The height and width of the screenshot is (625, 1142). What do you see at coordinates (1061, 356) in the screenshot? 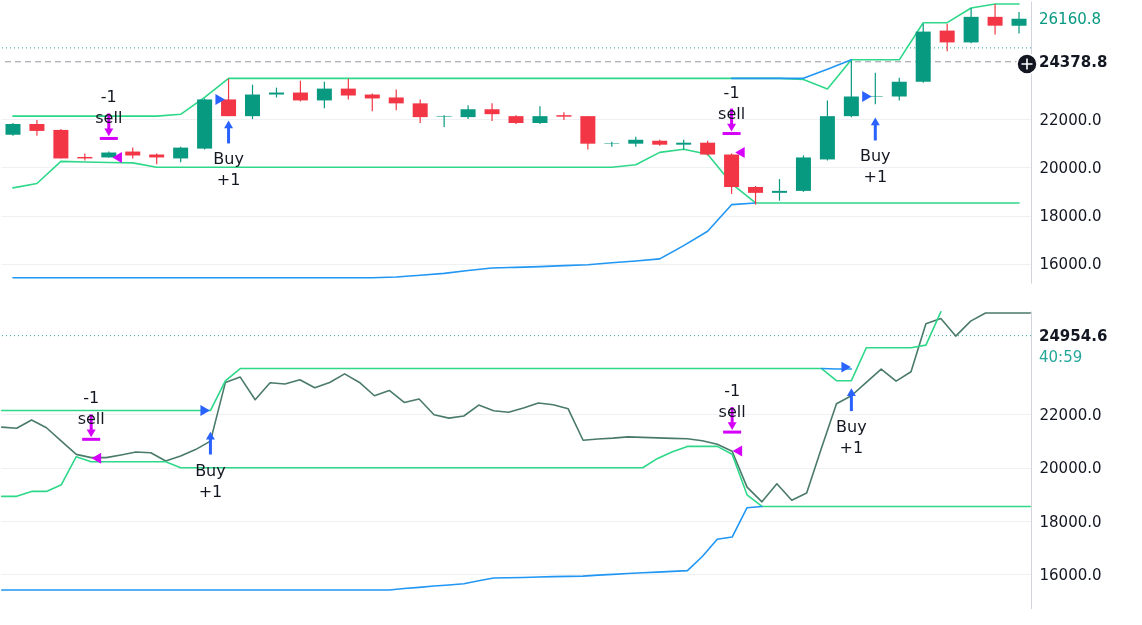
I see `text: 40:59` at bounding box center [1061, 356].